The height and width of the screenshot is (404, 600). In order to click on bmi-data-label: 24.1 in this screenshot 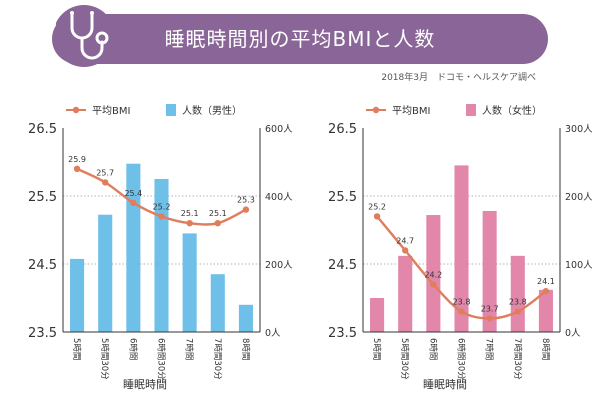, I will do `click(546, 281)`.